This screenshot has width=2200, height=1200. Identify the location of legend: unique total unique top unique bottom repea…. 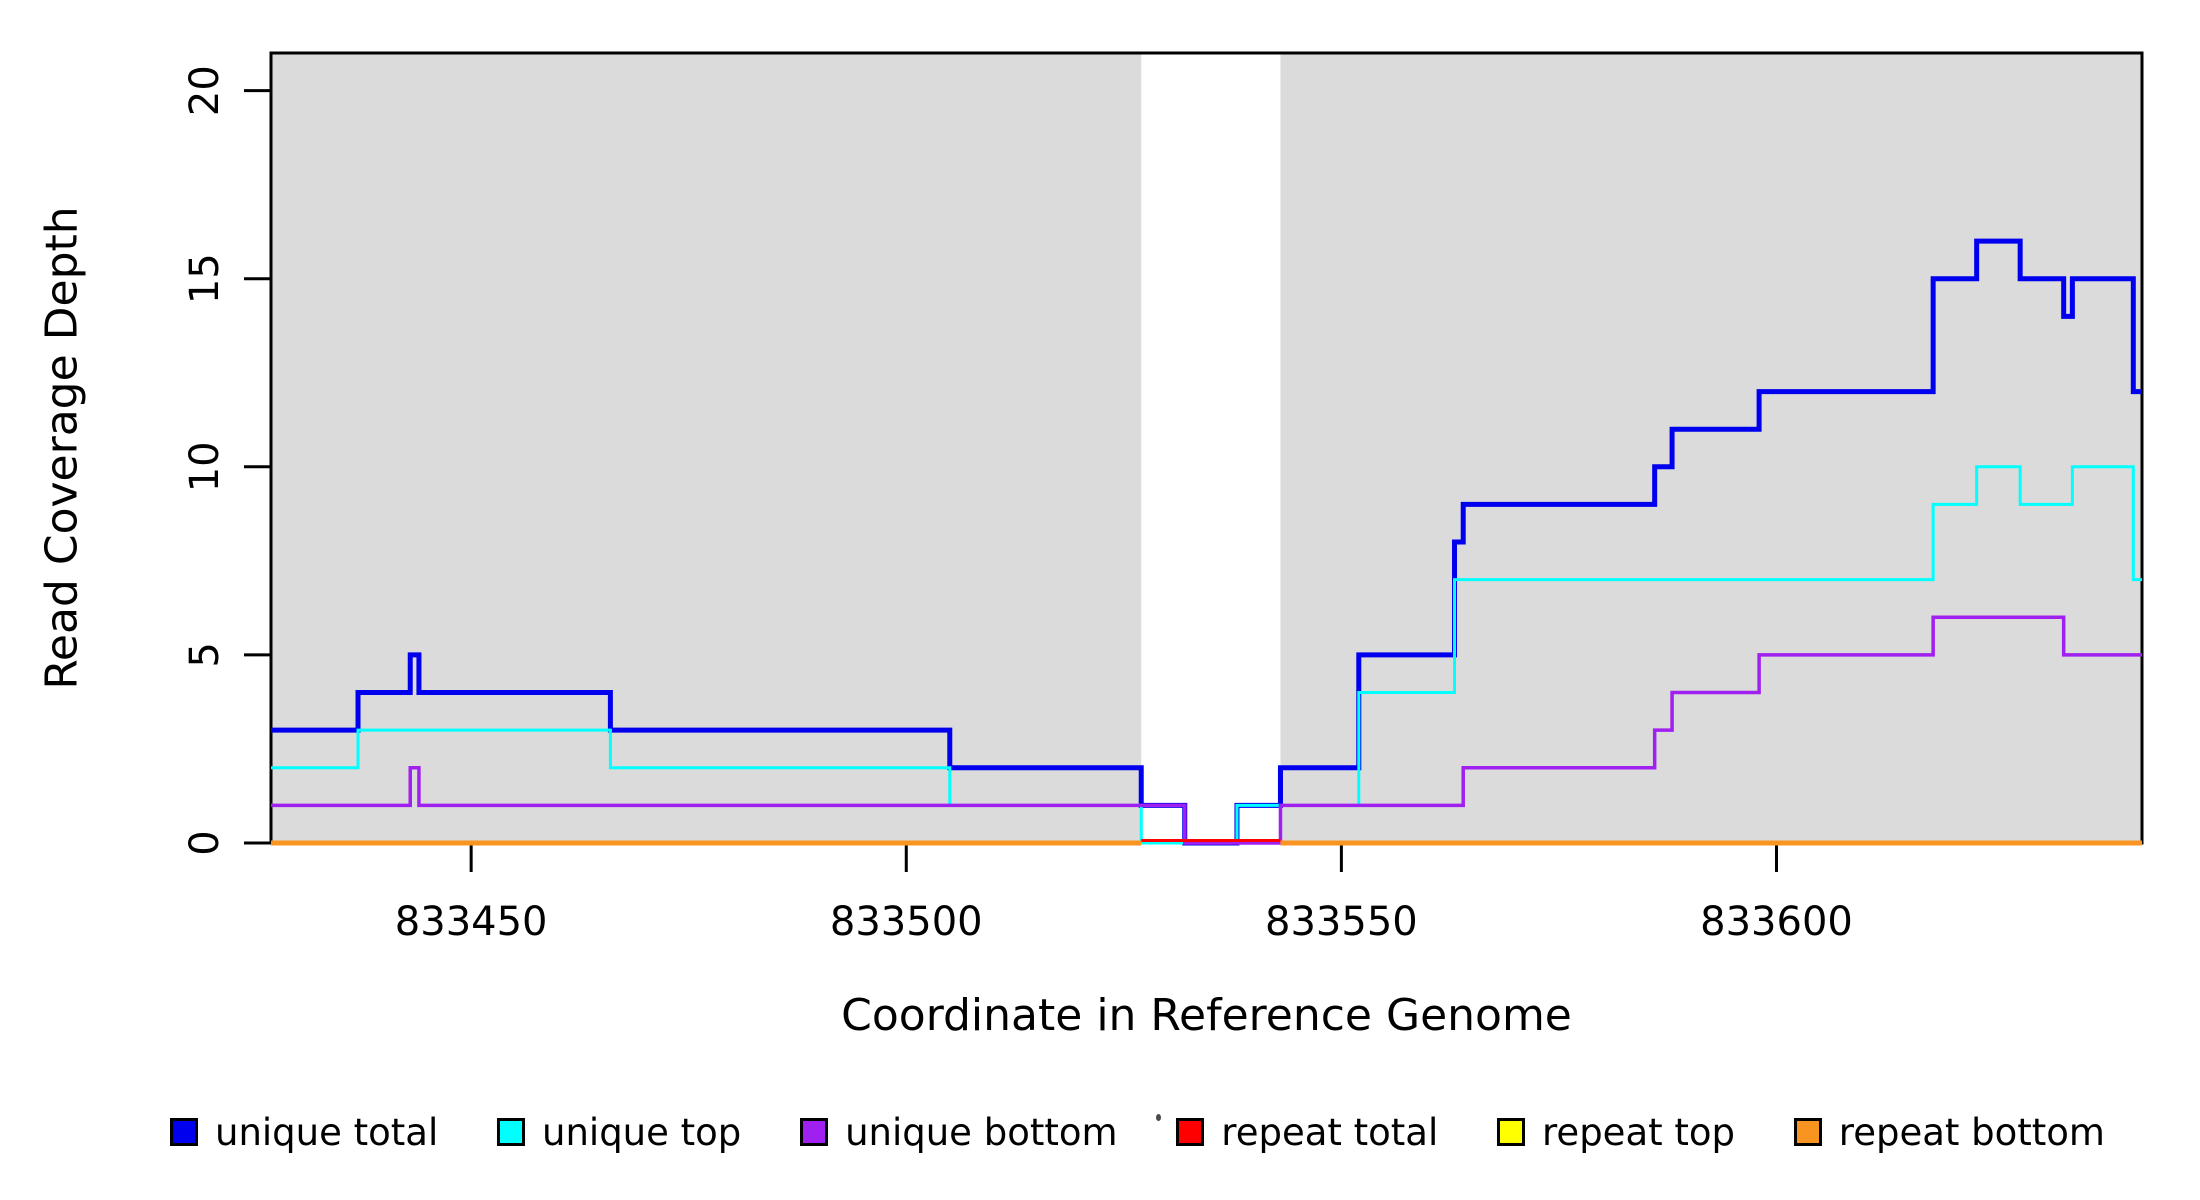
(1100, 1132).